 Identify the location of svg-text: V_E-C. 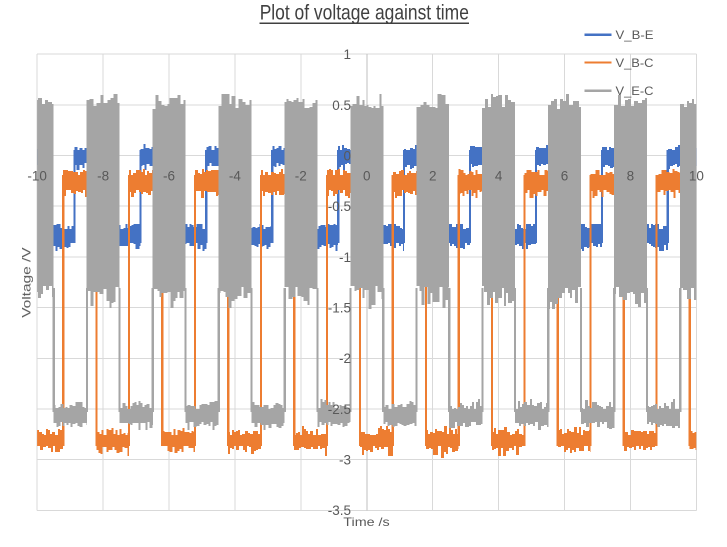
(635, 91).